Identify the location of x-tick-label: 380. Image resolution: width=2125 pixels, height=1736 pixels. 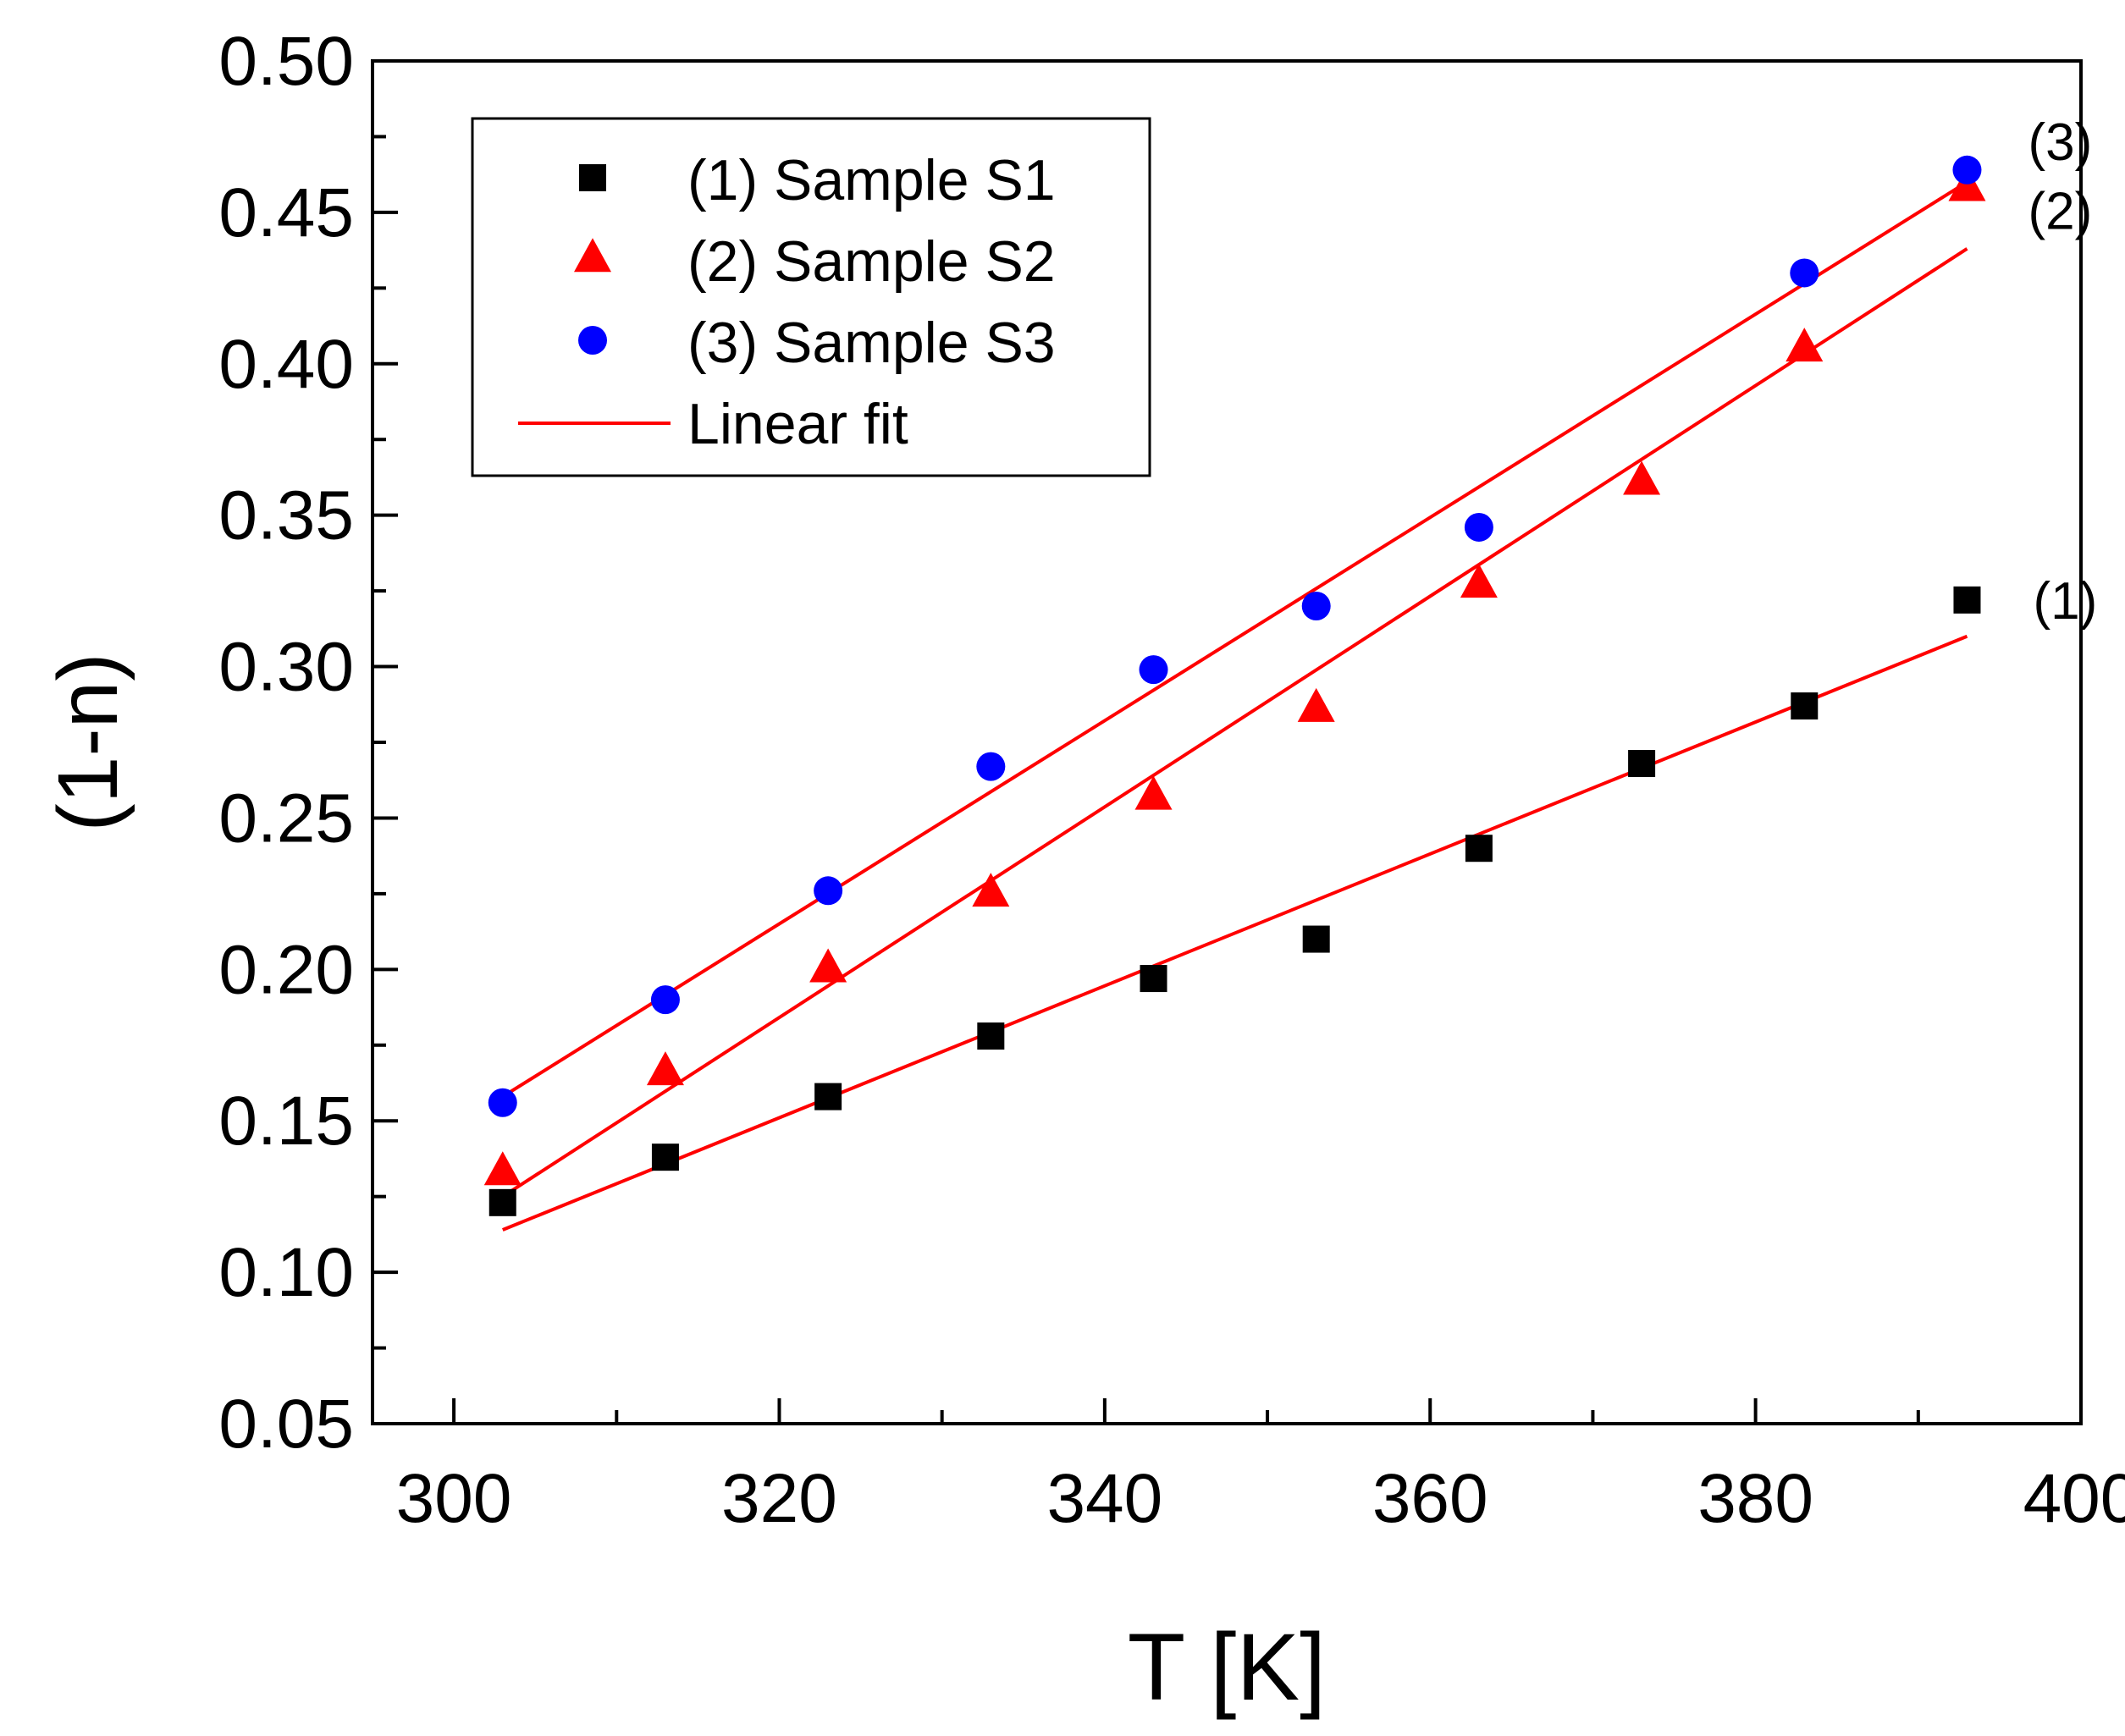
(1755, 1498).